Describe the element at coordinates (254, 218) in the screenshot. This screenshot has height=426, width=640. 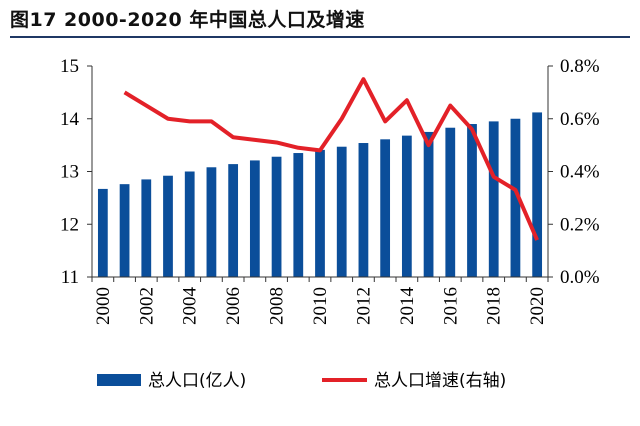
I see `bar-2007` at that location.